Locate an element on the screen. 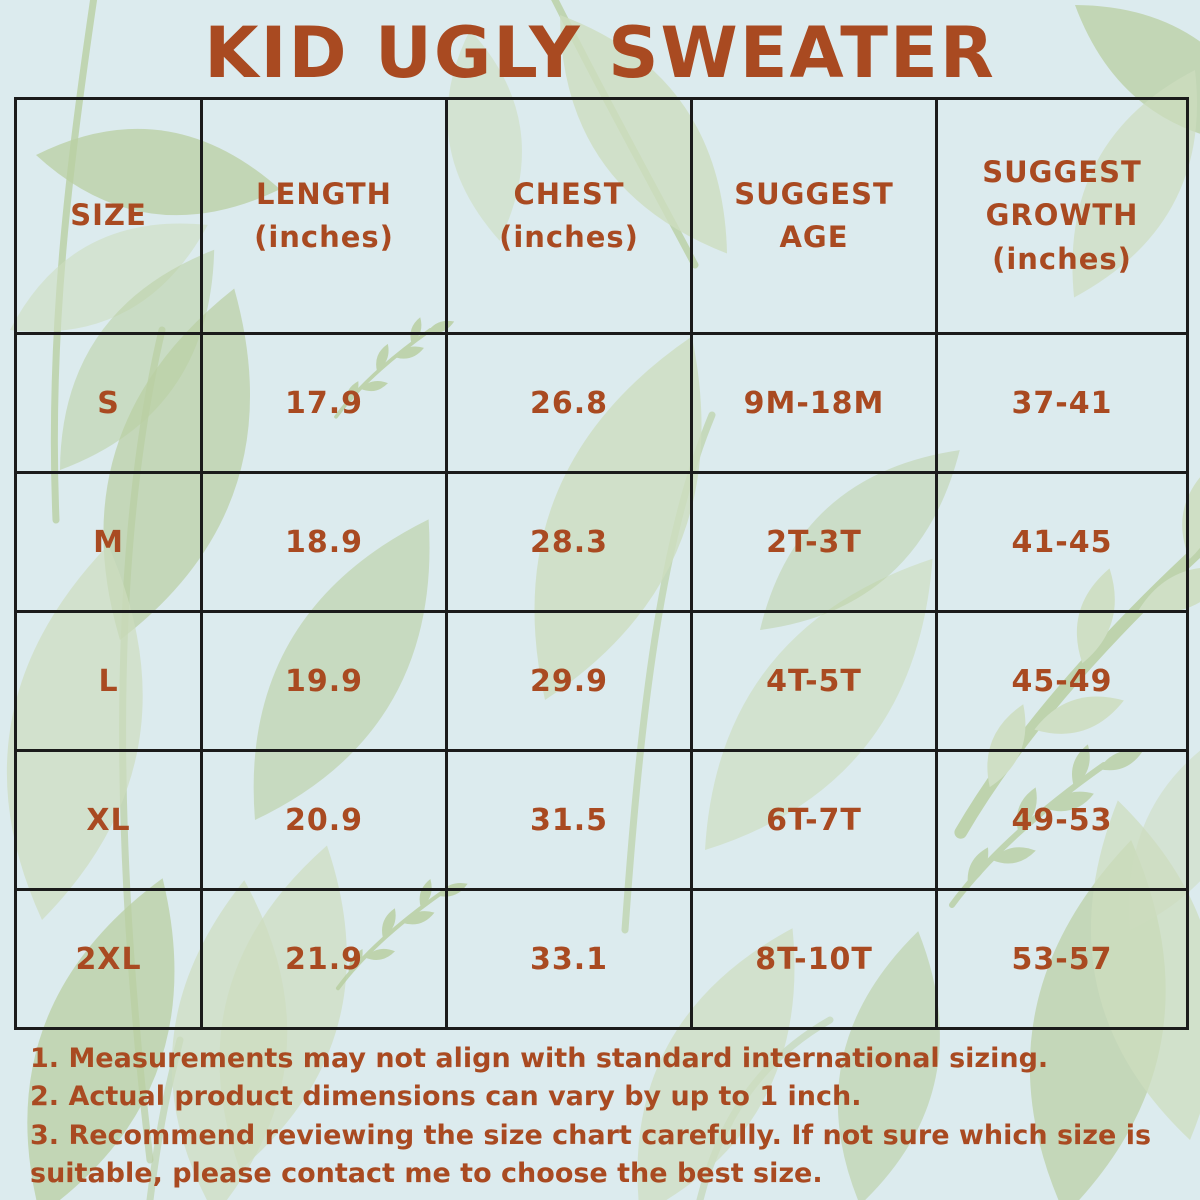  page-title: KID UGLY SWEATER is located at coordinates (600, 53).